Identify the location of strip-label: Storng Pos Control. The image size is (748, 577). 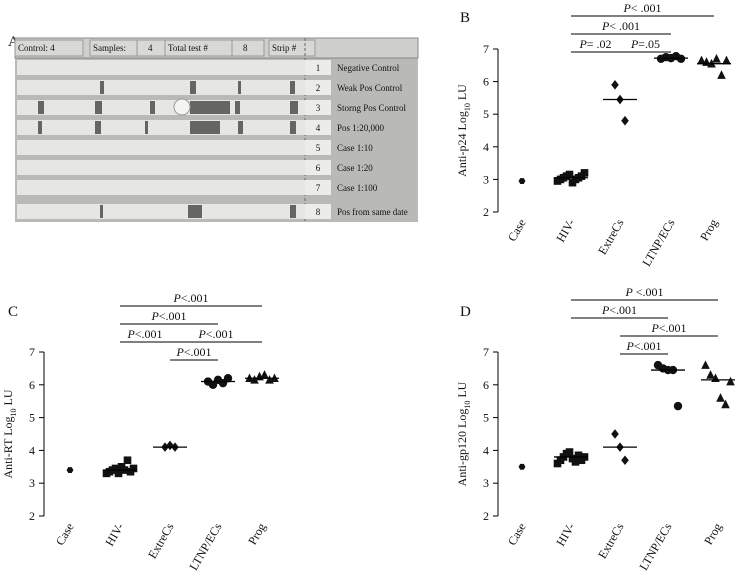
(372, 108).